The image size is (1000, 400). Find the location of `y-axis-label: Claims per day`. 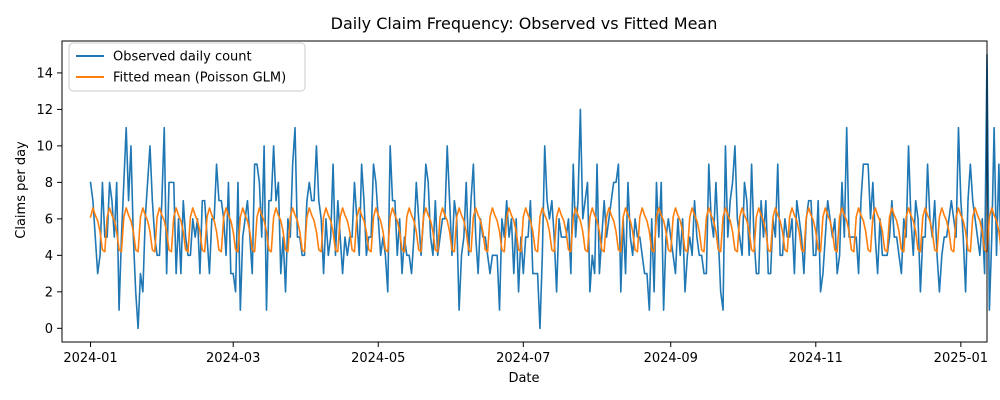

y-axis-label: Claims per day is located at coordinates (21, 190).